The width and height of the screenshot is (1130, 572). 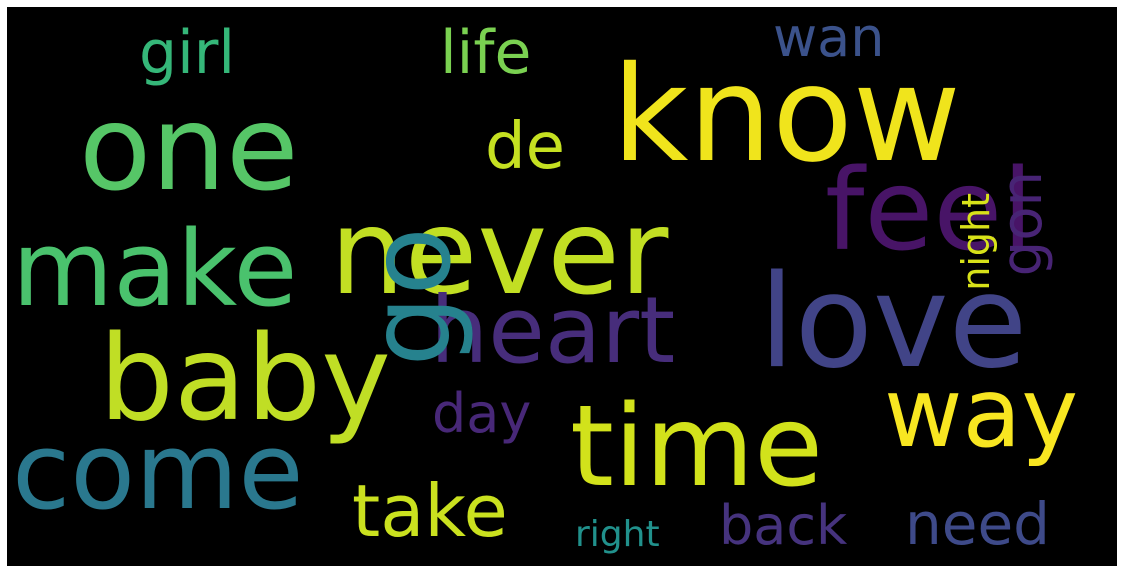 What do you see at coordinates (617, 534) in the screenshot?
I see `word-right: right` at bounding box center [617, 534].